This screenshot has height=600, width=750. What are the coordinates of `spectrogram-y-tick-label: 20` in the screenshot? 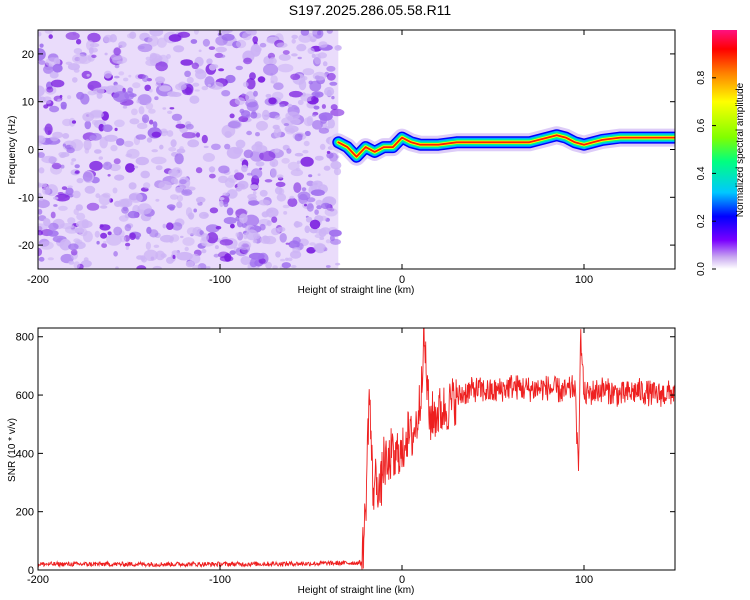 It's located at (28, 55).